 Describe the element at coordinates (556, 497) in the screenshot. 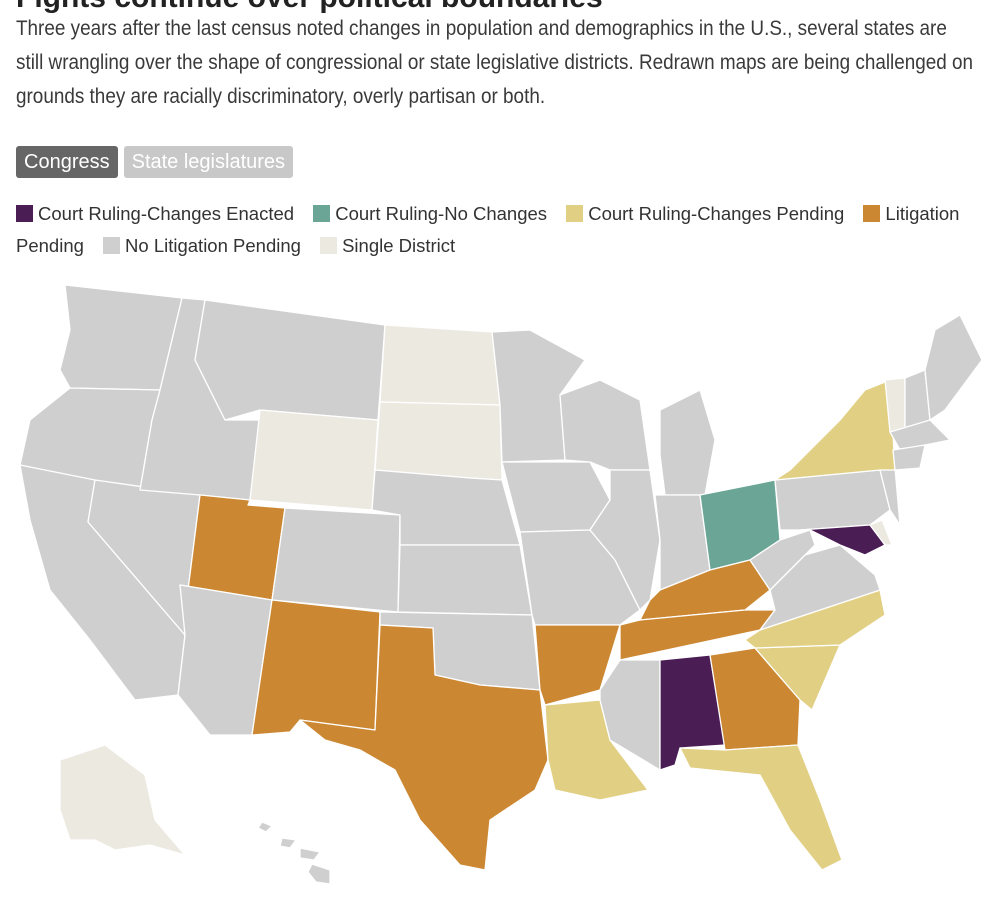

I see `state-ia` at that location.